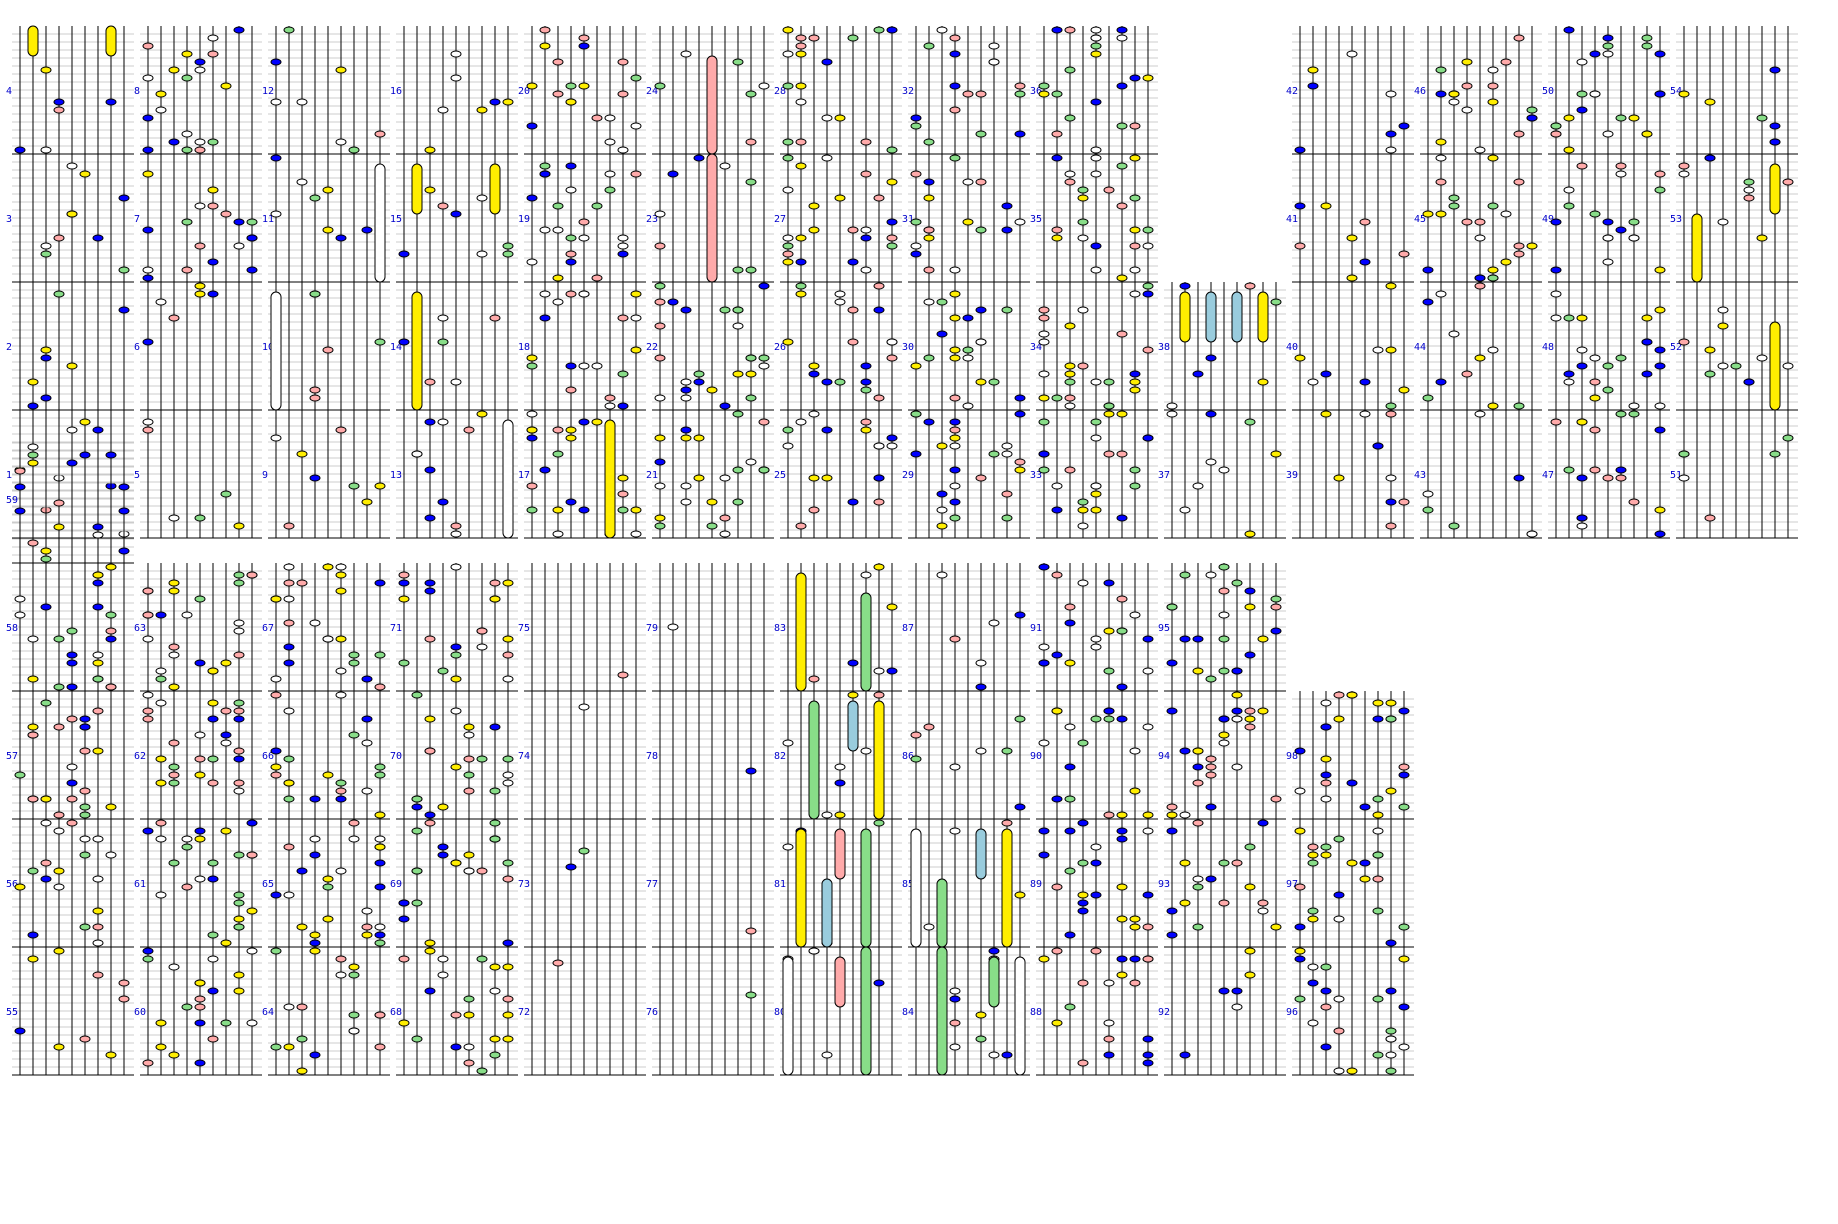 This screenshot has width=1838, height=1224. Describe the element at coordinates (1164, 475) in the screenshot. I see `measure-label: 37` at that location.